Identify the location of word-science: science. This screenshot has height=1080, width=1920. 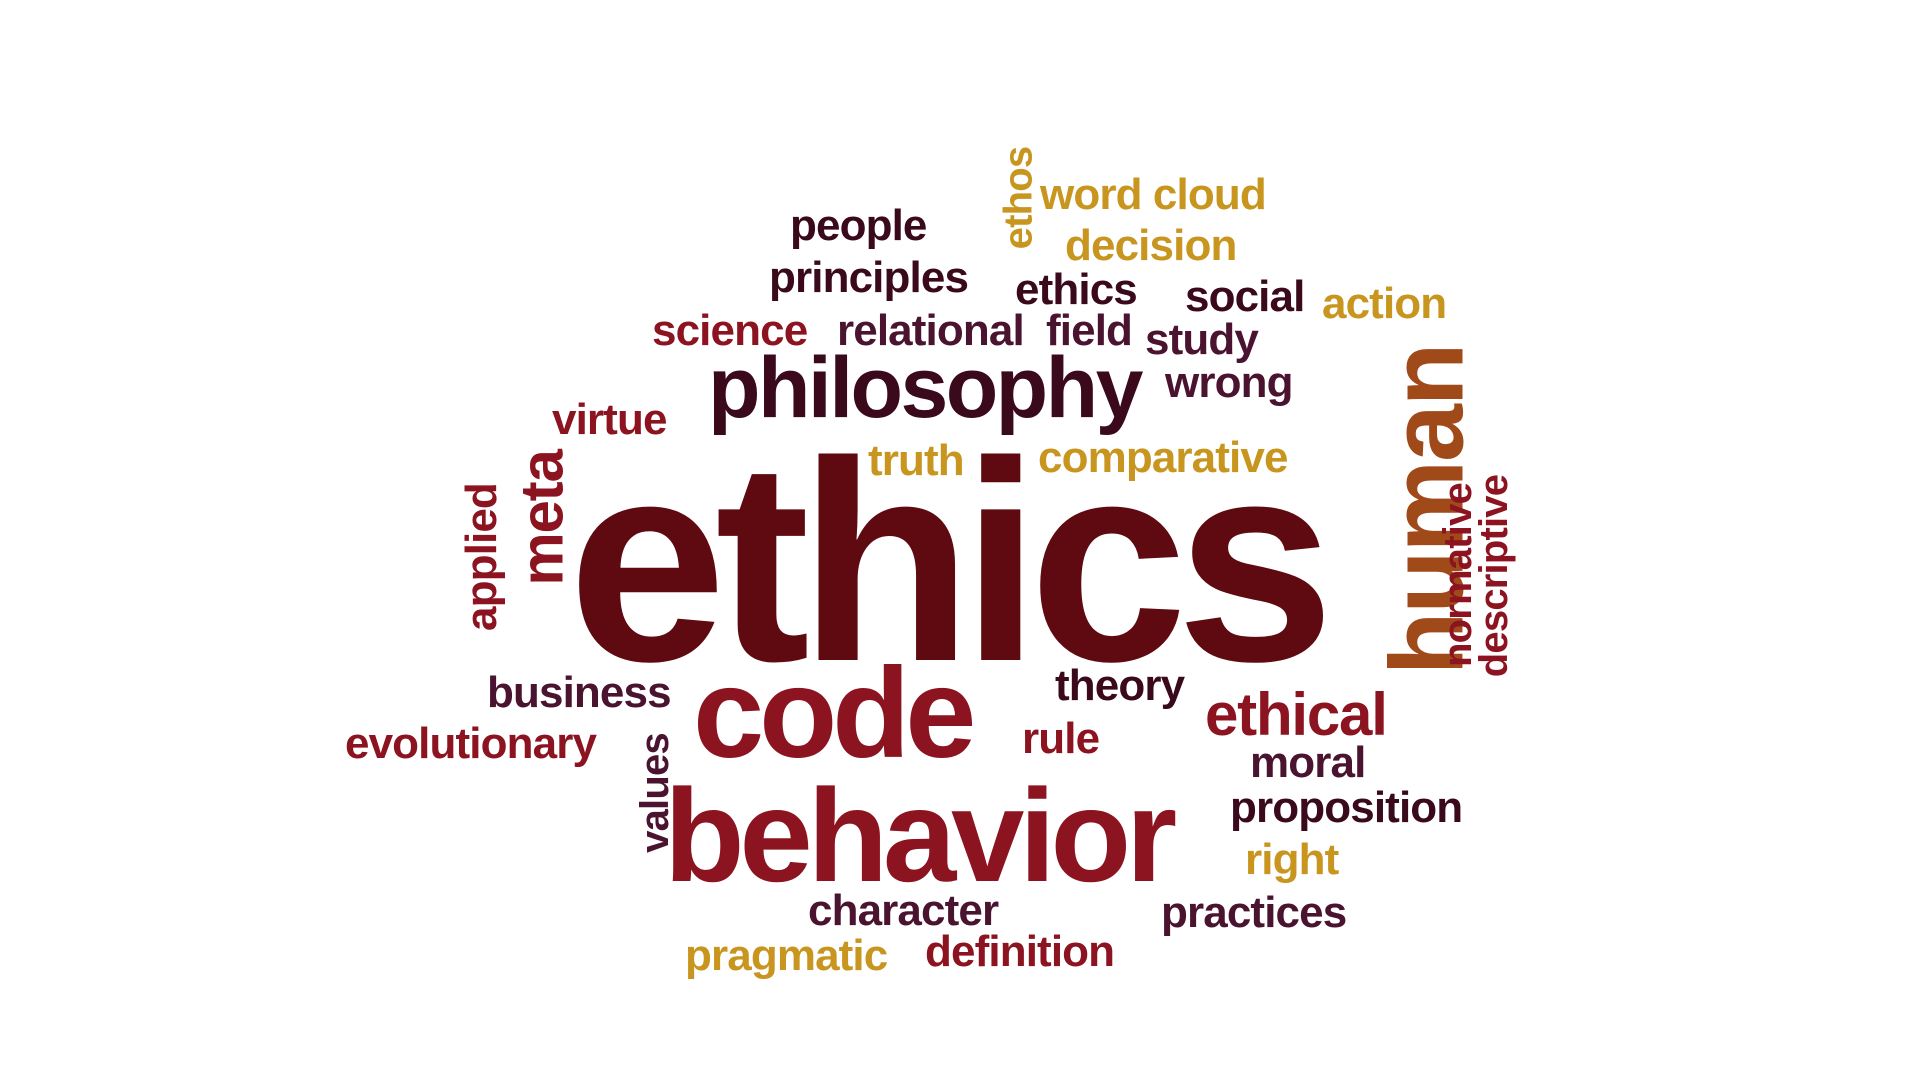
(730, 330).